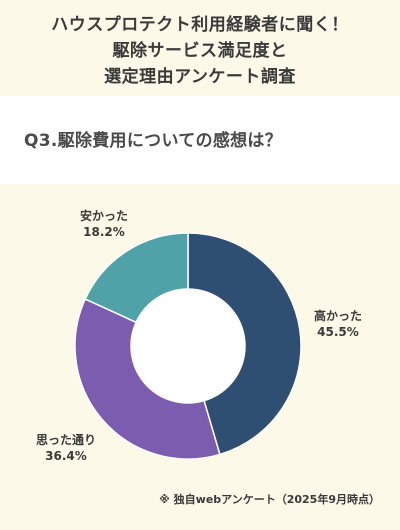  I want to click on question-text: Q3.駆除費用についての感想は？, so click(153, 141).